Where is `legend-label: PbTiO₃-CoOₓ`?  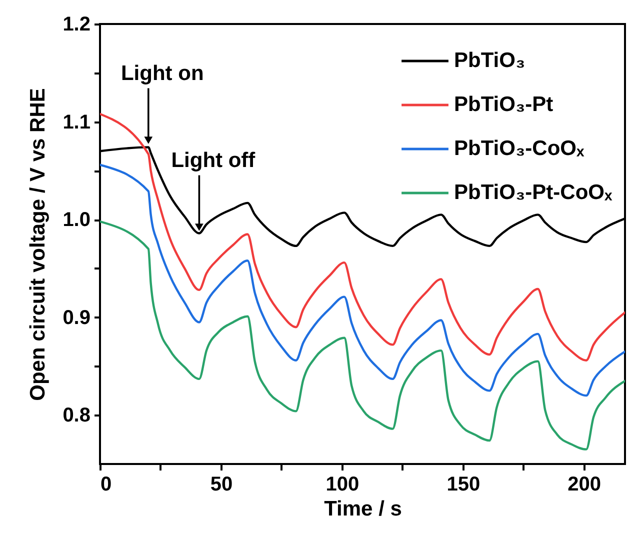
legend-label: PbTiO₃-CoOₓ is located at coordinates (519, 148).